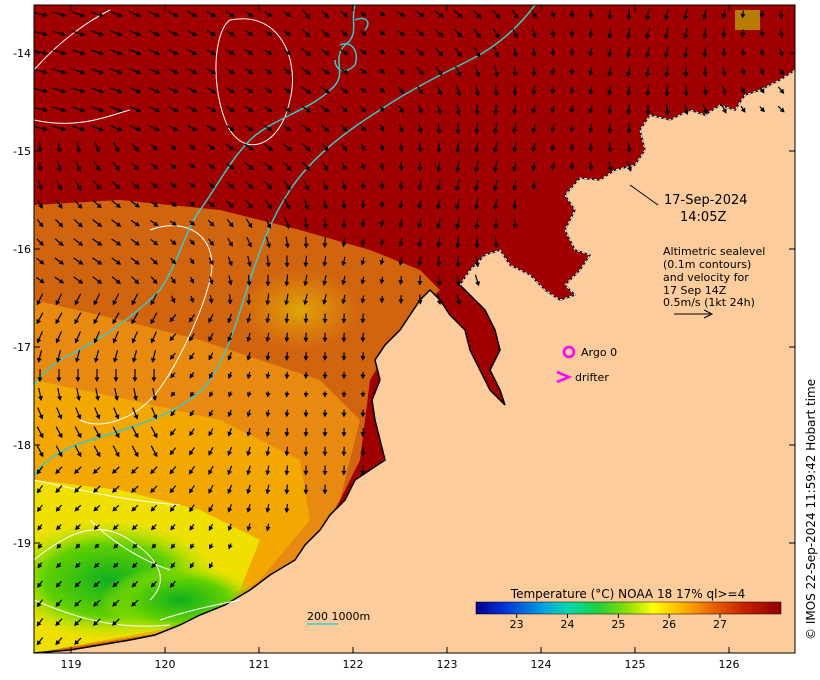 The width and height of the screenshot is (820, 680). I want to click on lon-label: 121, so click(259, 664).